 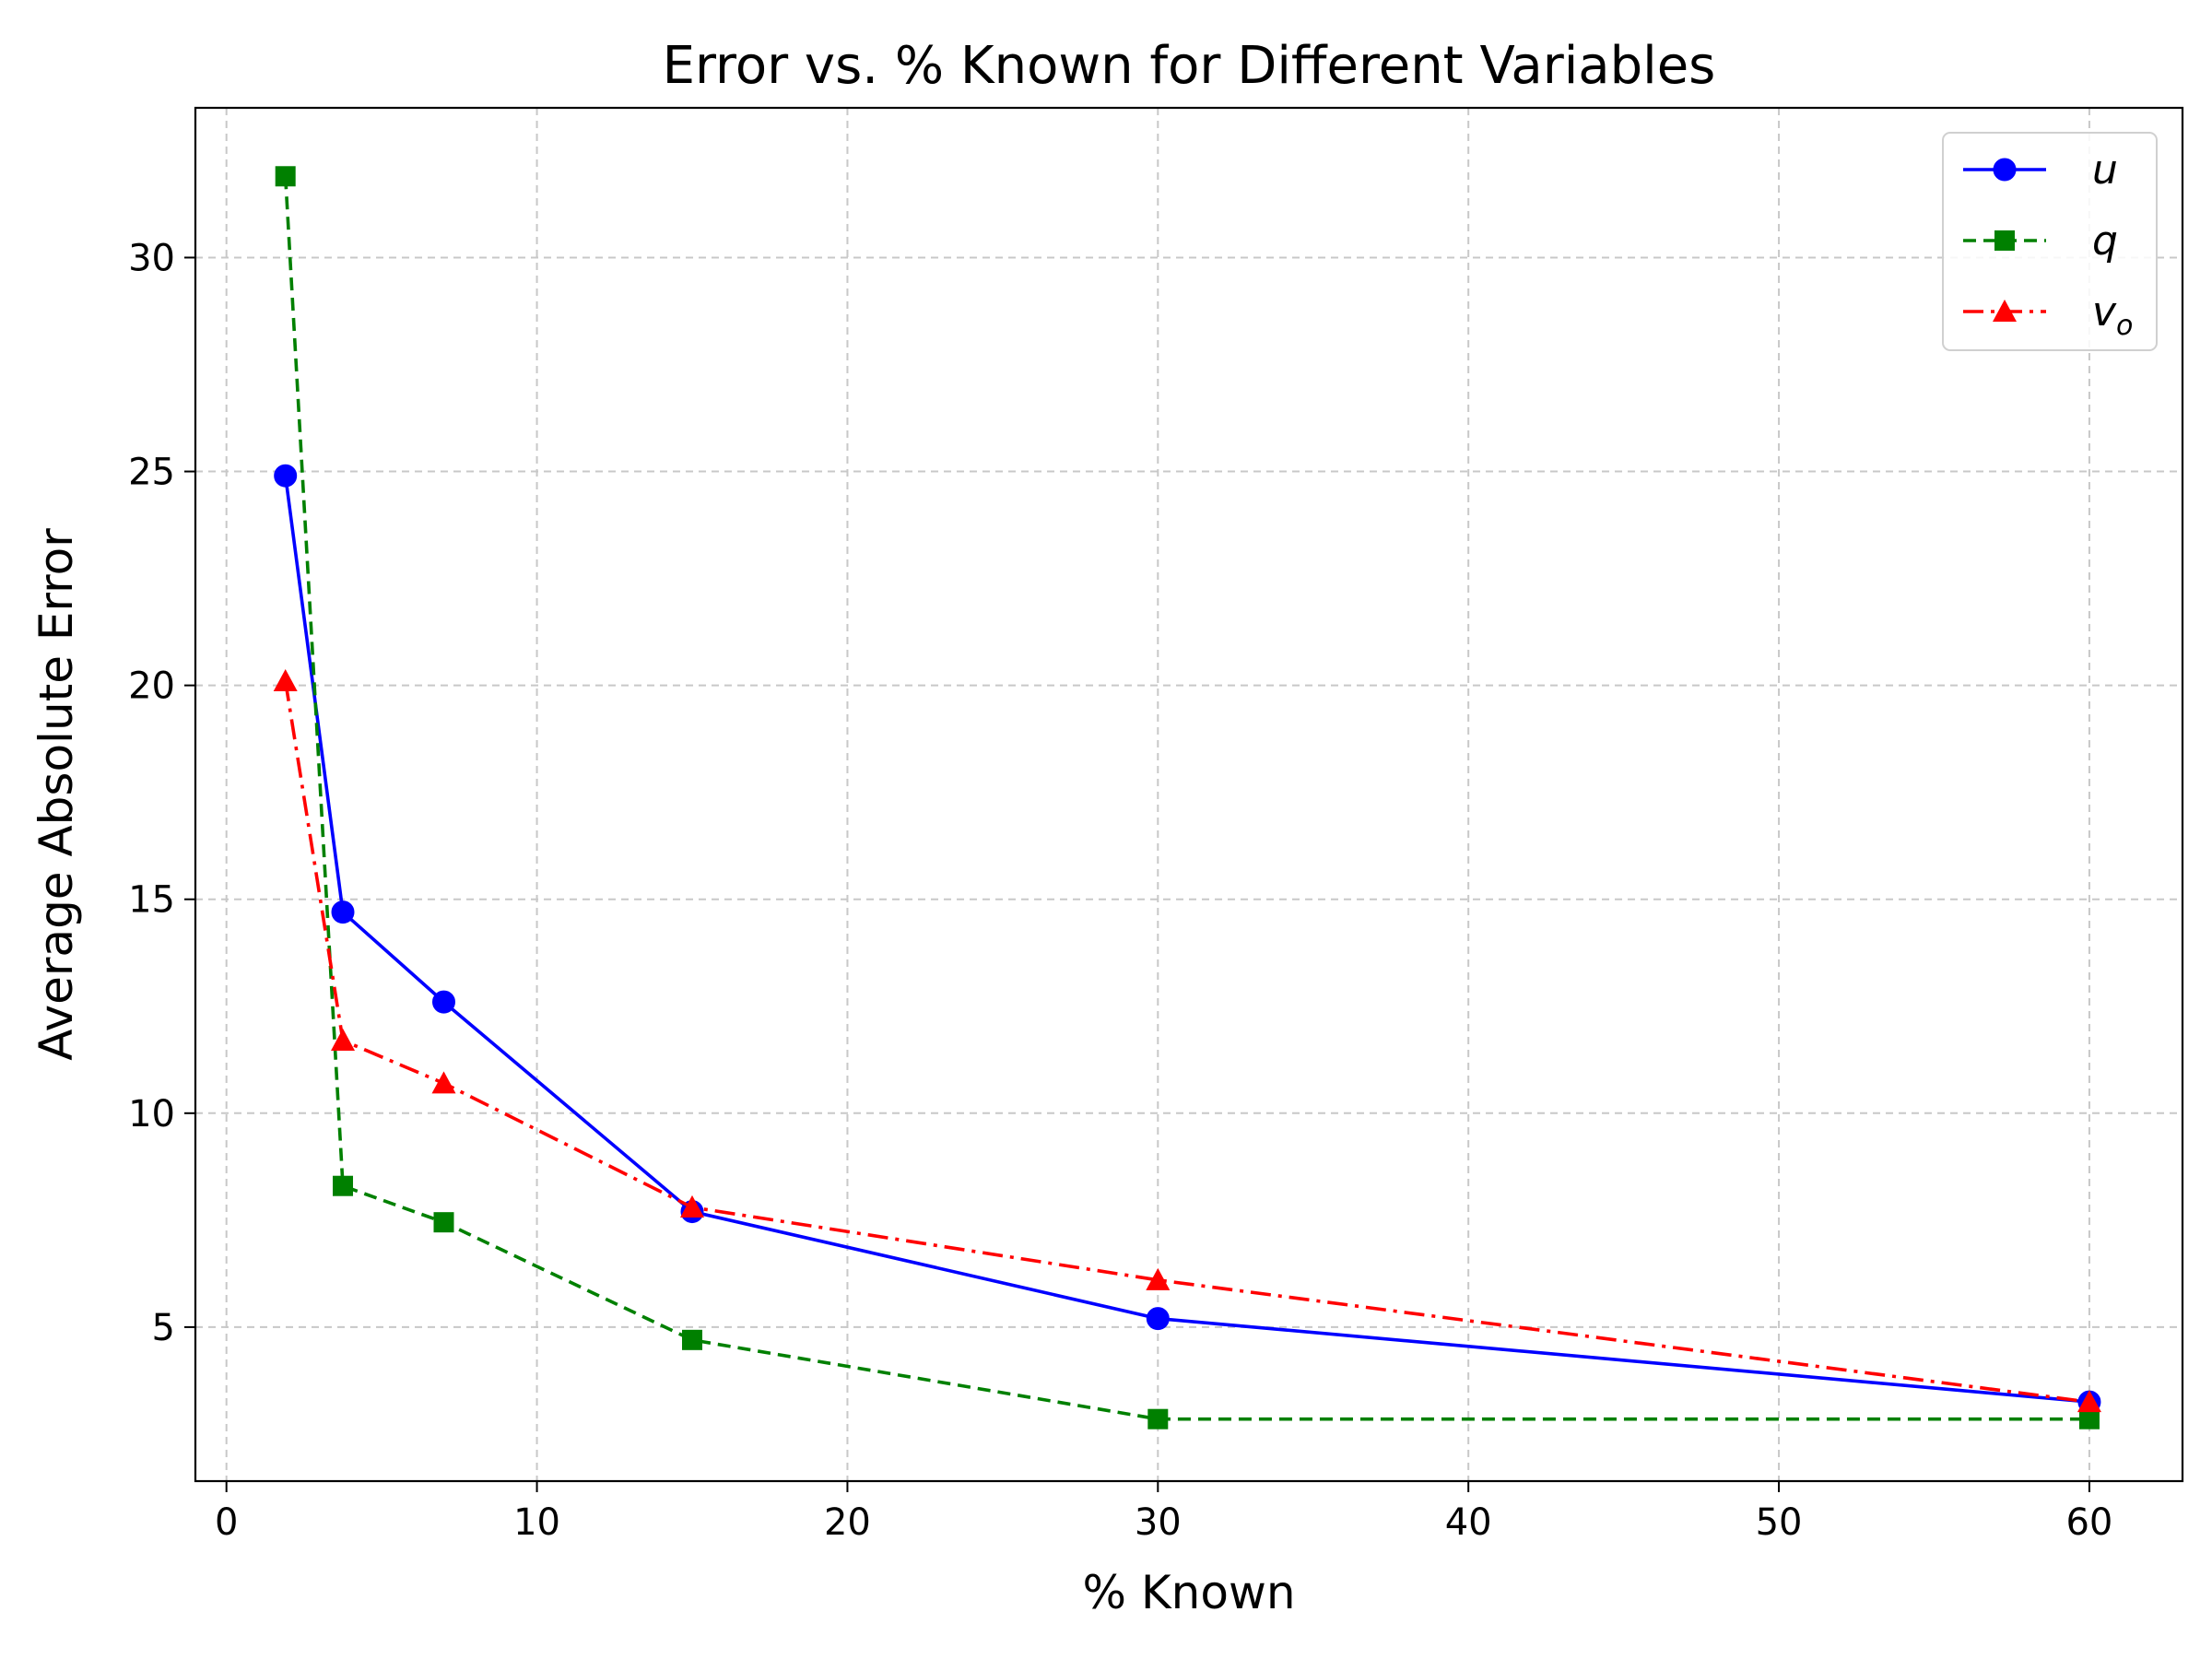 I want to click on legend-label-subscript: o, so click(x=2124, y=326).